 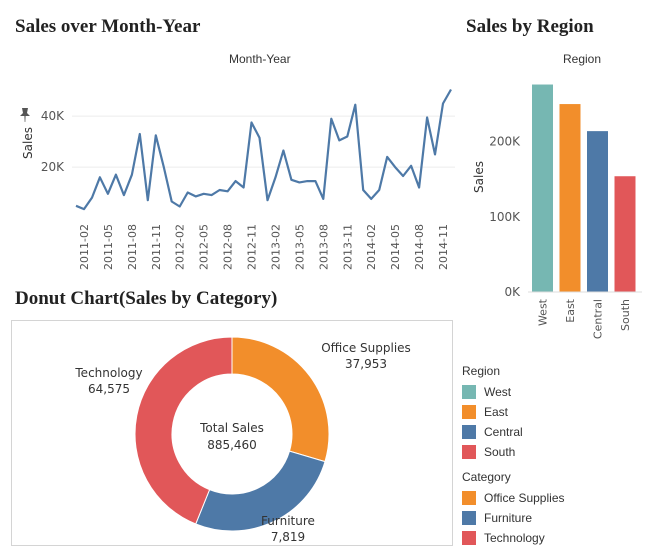 What do you see at coordinates (486, 477) in the screenshot?
I see `category-legend-title: Category` at bounding box center [486, 477].